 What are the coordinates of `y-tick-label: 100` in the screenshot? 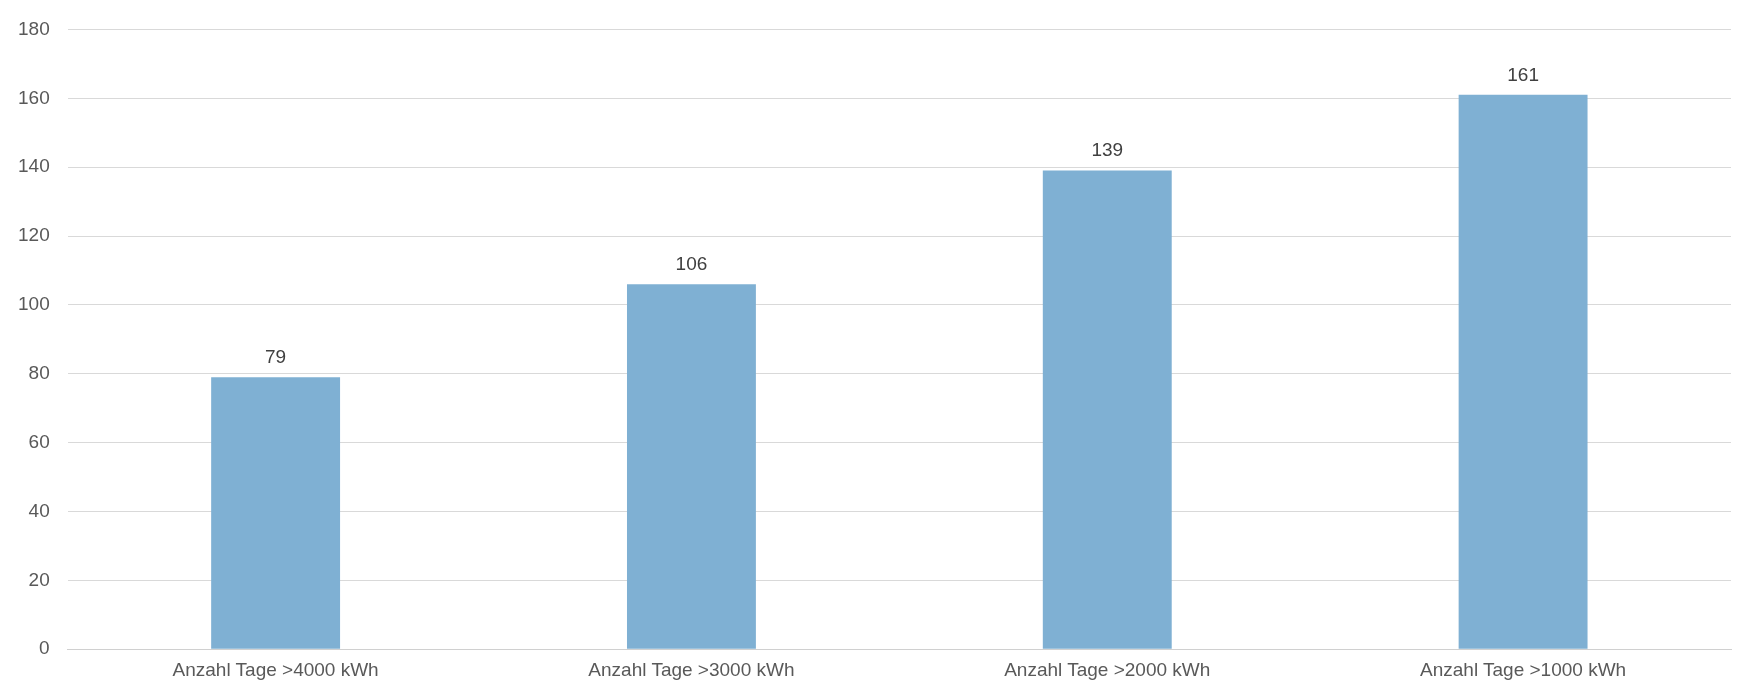 It's located at (34, 304).